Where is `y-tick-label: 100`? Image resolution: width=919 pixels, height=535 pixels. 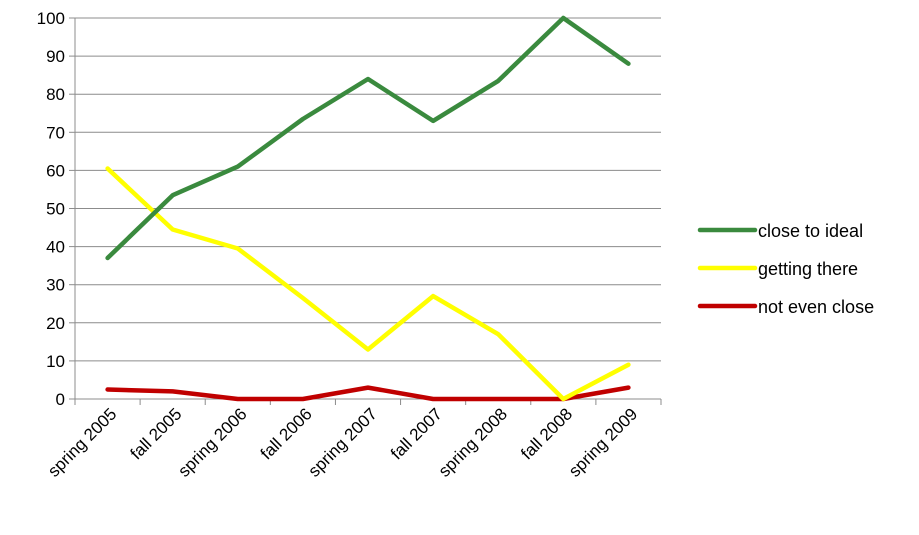
y-tick-label: 100 is located at coordinates (51, 18).